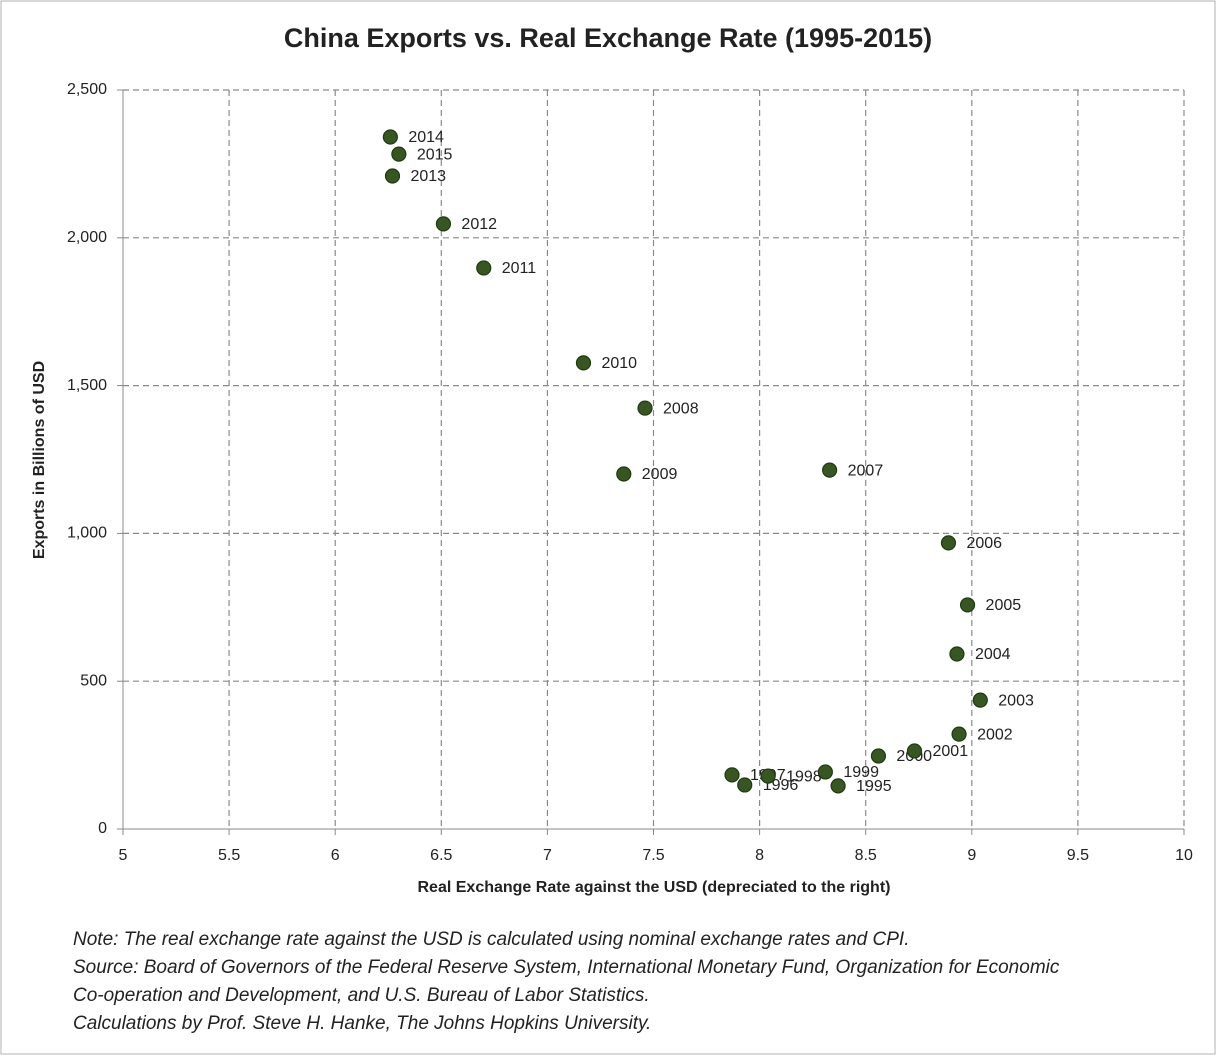  I want to click on point-label: 2009, so click(660, 474).